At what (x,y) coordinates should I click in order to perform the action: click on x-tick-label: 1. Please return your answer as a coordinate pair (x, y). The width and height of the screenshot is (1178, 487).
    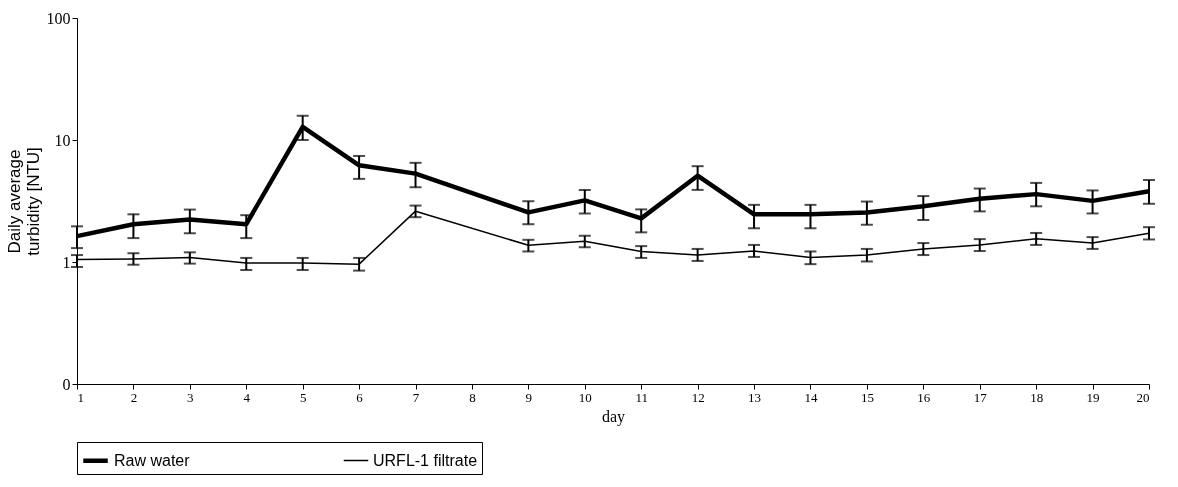
    Looking at the image, I should click on (80, 397).